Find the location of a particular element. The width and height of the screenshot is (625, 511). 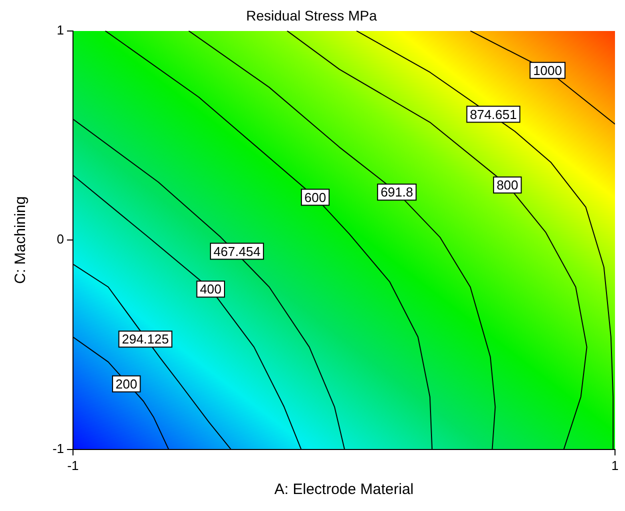

chart-title: Residual Stress MPa is located at coordinates (312, 15).